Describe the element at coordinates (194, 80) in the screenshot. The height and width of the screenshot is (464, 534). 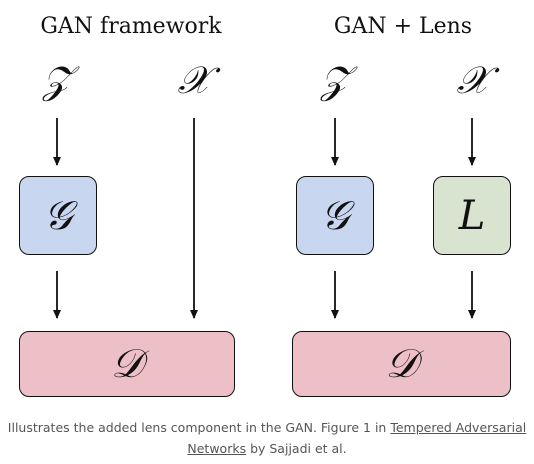
I see `left-data-x-symbol: 𝒳` at that location.